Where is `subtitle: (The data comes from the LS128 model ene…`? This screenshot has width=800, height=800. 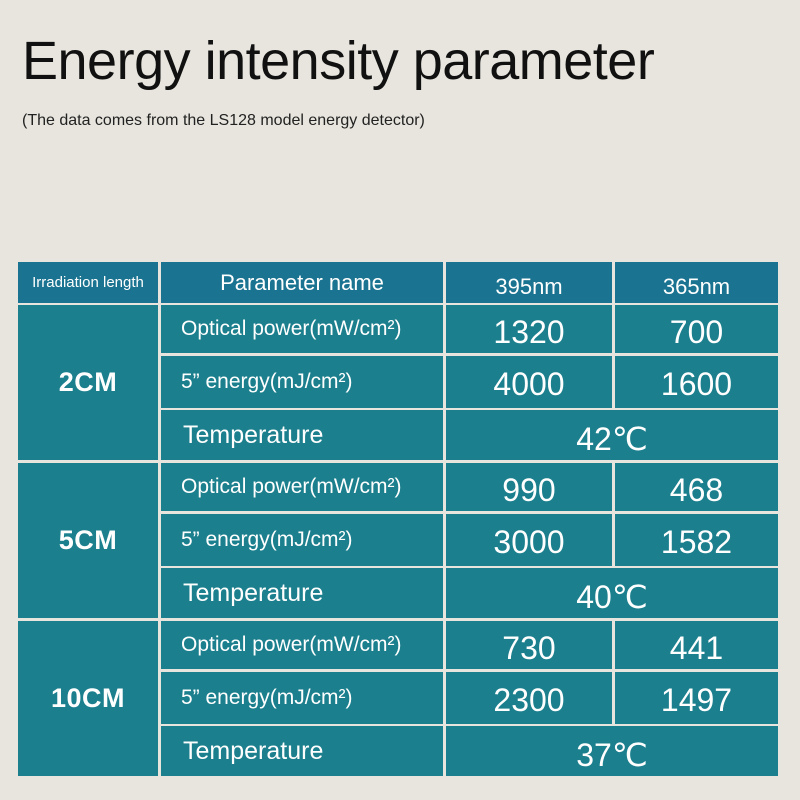 subtitle: (The data comes from the LS128 model ene… is located at coordinates (223, 120).